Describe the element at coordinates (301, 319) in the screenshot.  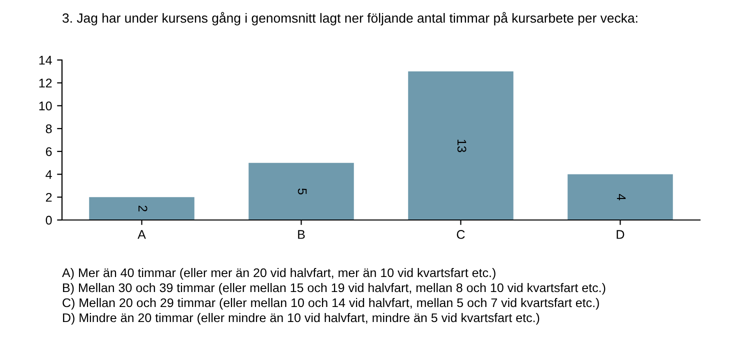
I see `text: D) Mindre än 20 timmar (eller mindre än 10 vid halvfart, mindre än 5 vid kvartsfart etc.)` at that location.